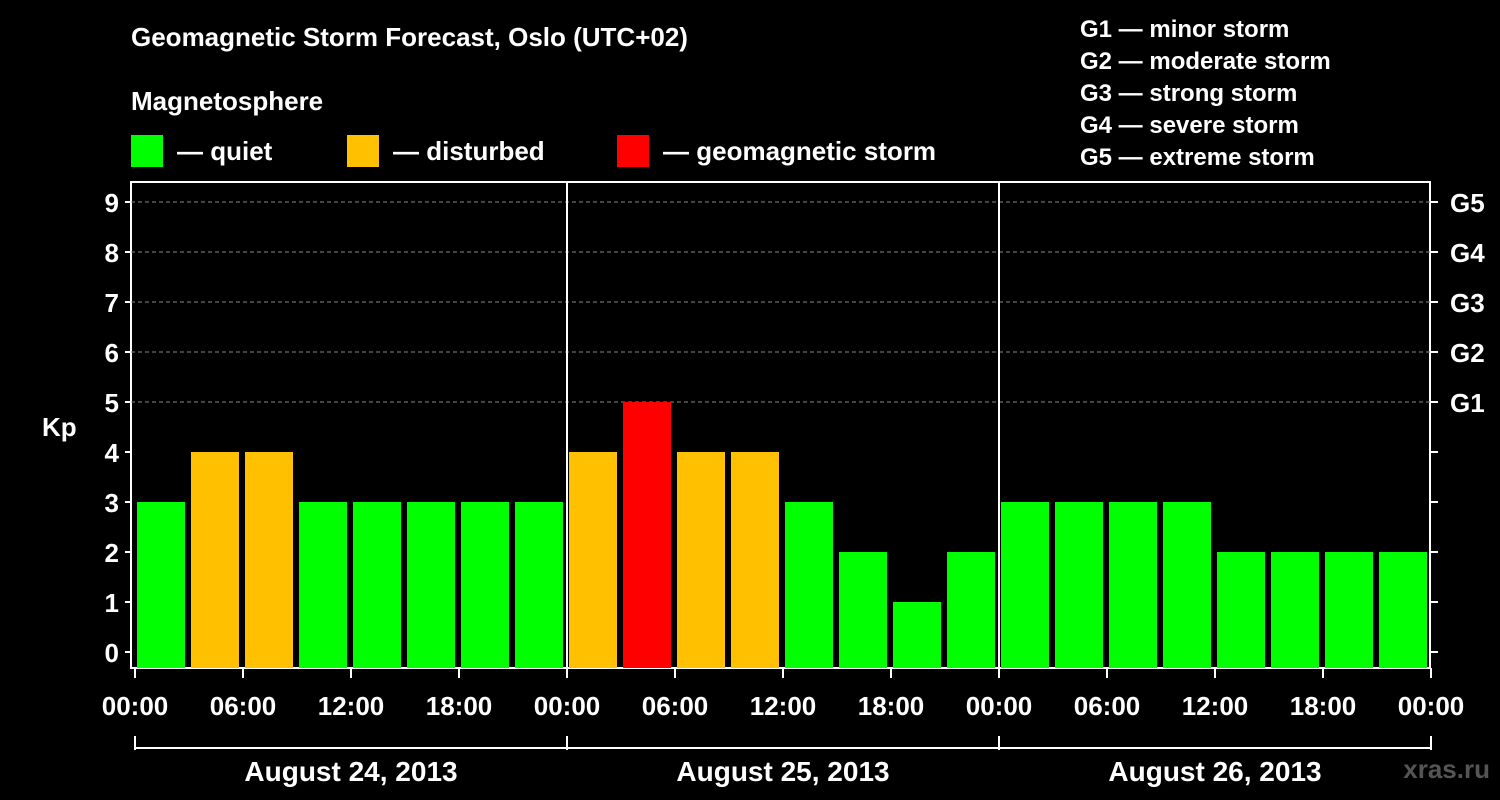 This screenshot has width=1500, height=800. Describe the element at coordinates (1446, 769) in the screenshot. I see `watermark: xras.ru` at that location.